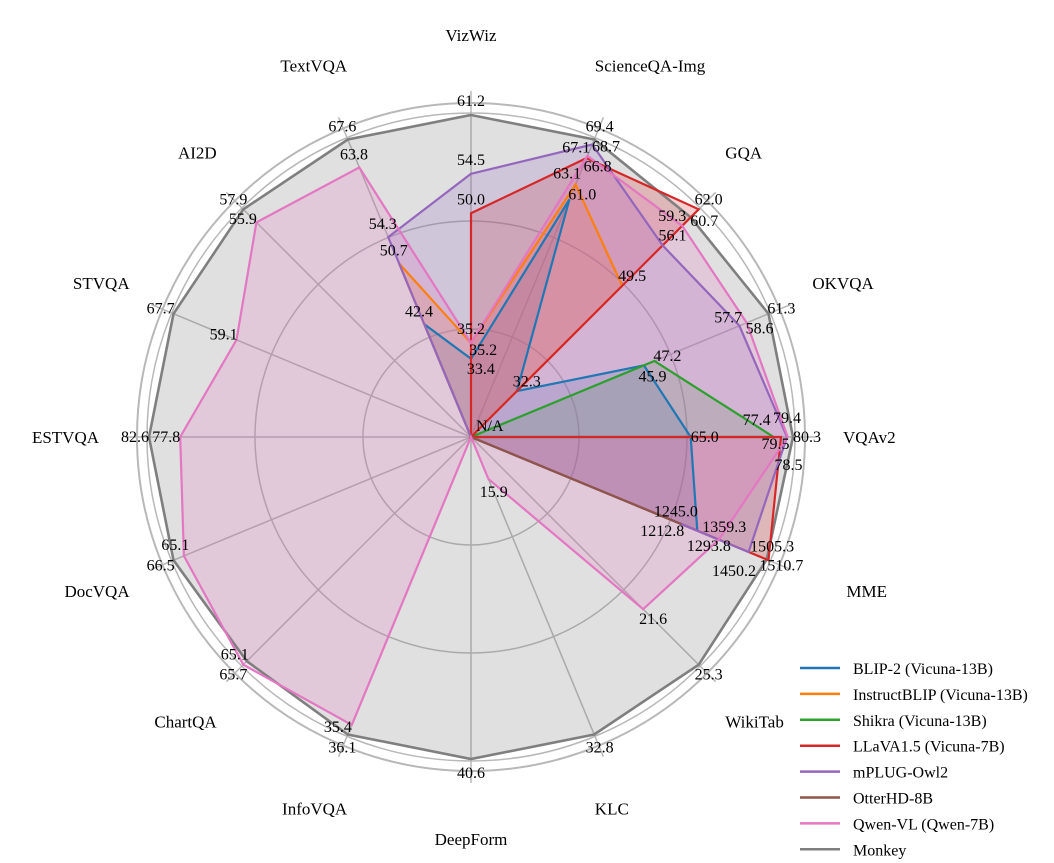  Describe the element at coordinates (923, 824) in the screenshot. I see `legend-label: Qwen-VL (Qwen-7B)` at that location.